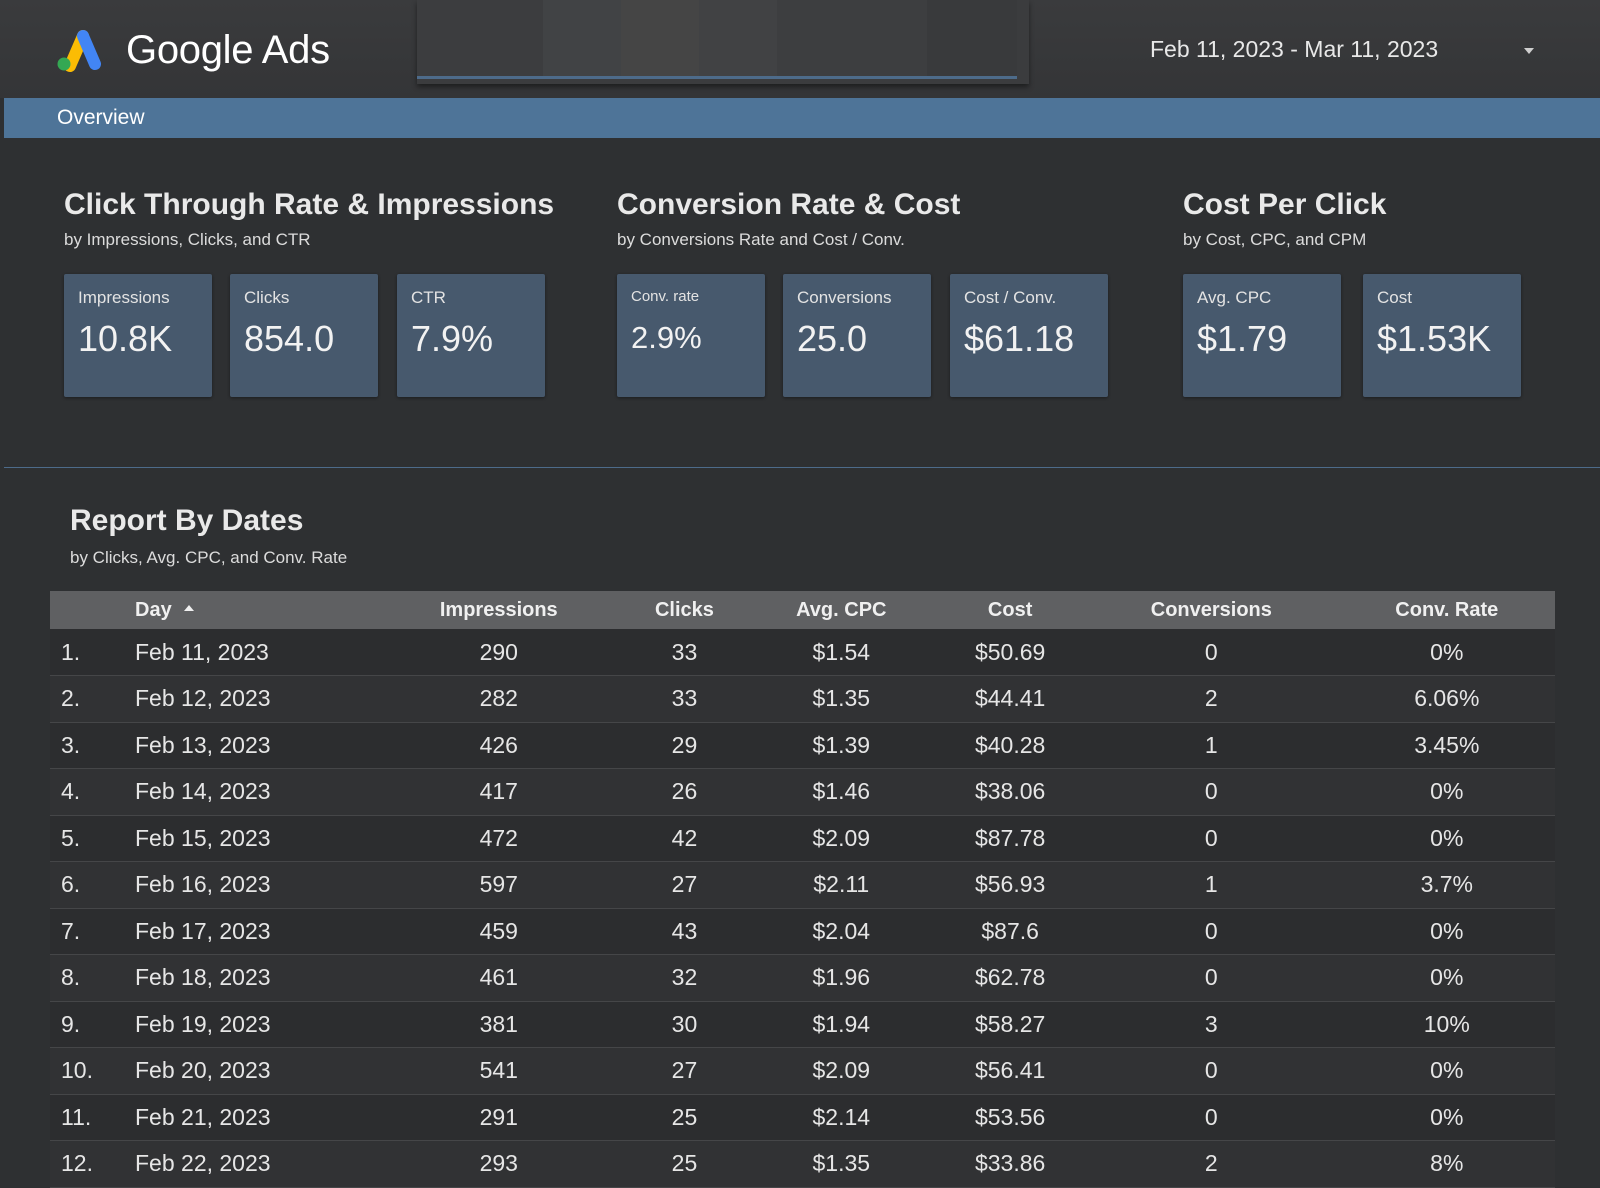  Describe the element at coordinates (1010, 1070) in the screenshot. I see `cost-cell: $56.41` at that location.